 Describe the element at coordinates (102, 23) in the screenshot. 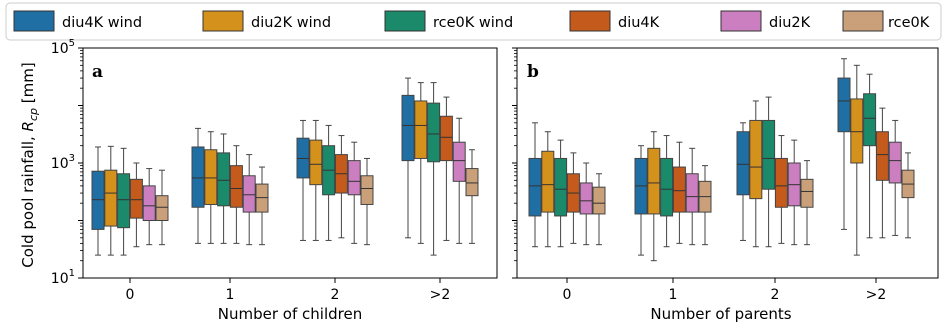

I see `legend-label: diu4K wind` at that location.